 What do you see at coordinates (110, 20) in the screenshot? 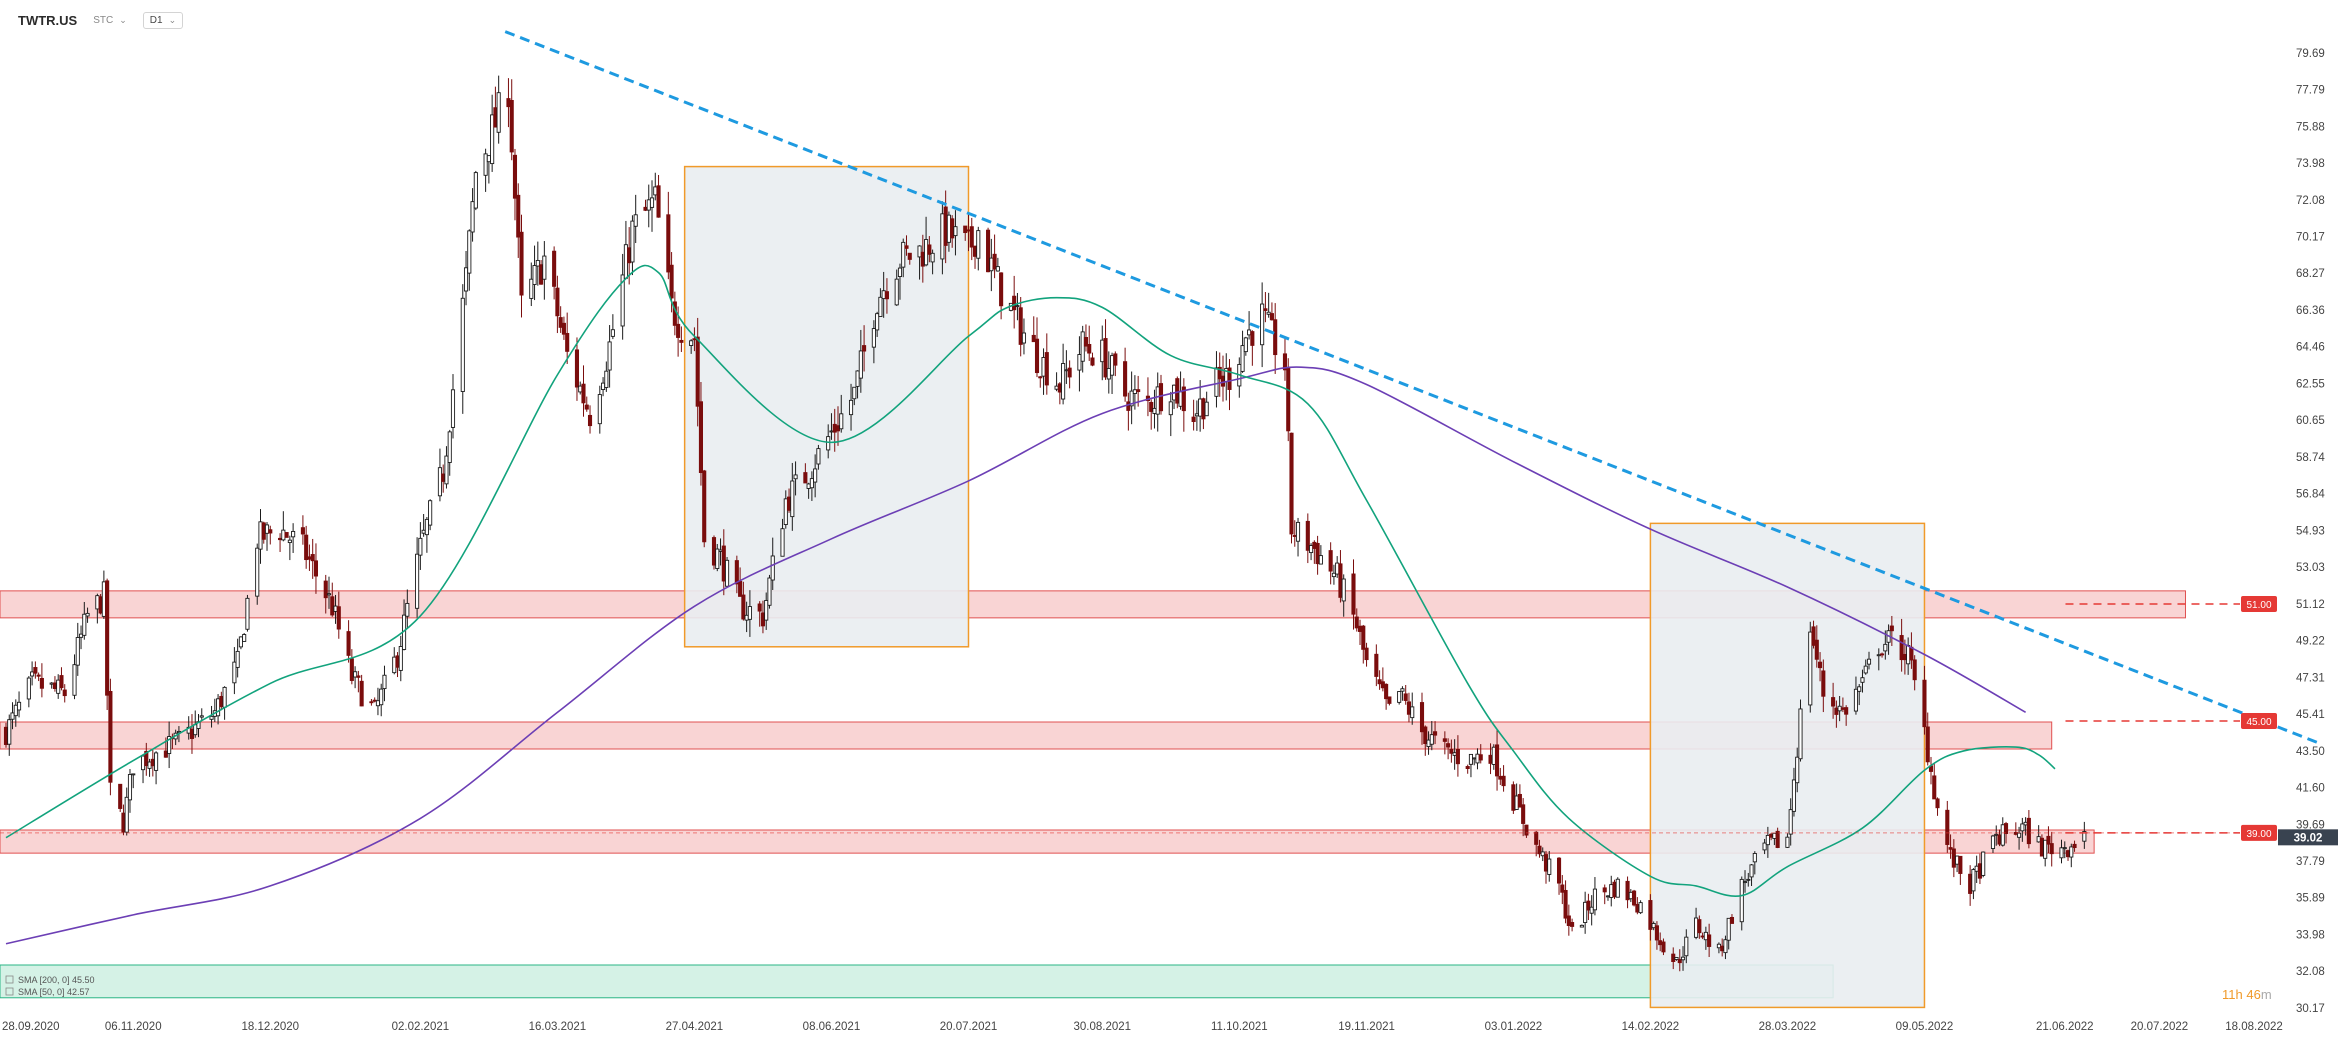
I see `source-selector: STC ⌄` at bounding box center [110, 20].